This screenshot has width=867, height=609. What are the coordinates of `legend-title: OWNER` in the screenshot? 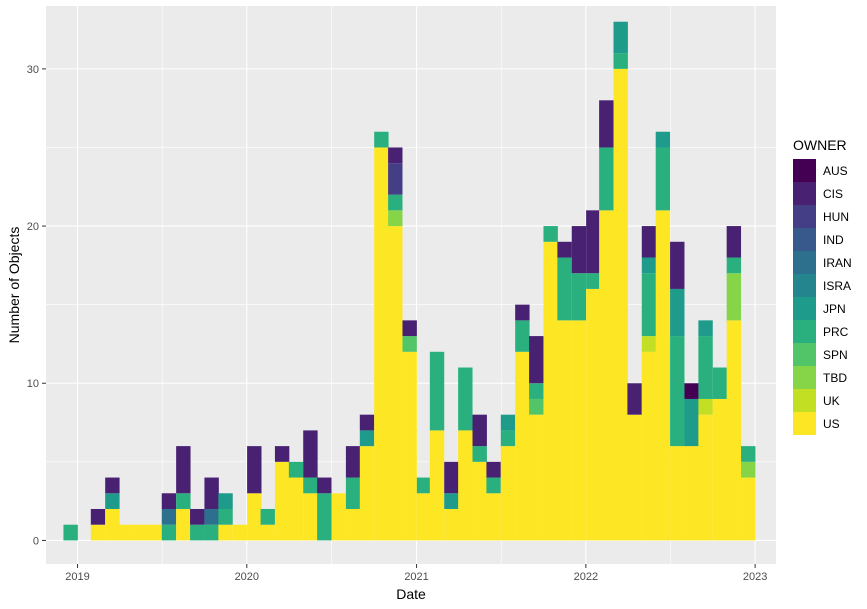 It's located at (820, 145).